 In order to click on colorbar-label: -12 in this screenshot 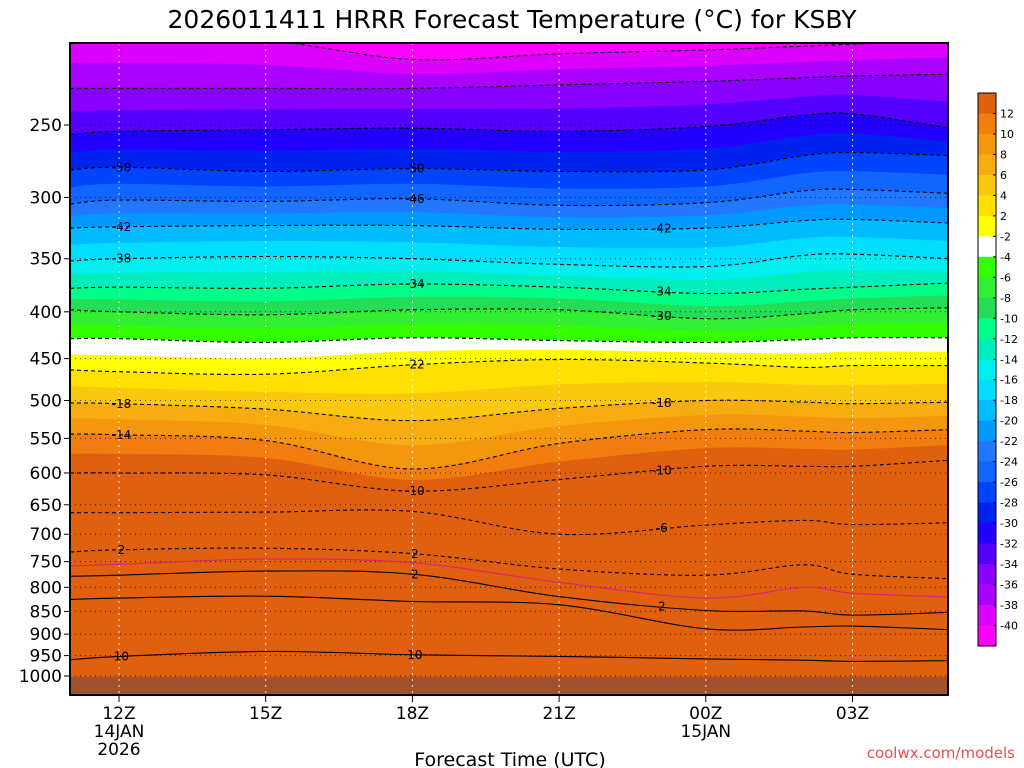, I will do `click(1009, 339)`.